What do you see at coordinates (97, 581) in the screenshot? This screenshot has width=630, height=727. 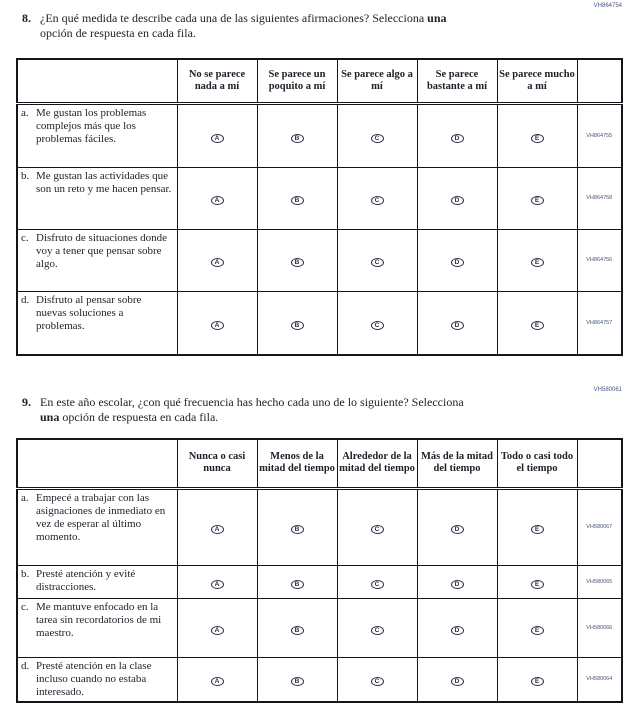 I see `statement-cell: b. Presté atención y evité distracciones.` at bounding box center [97, 581].